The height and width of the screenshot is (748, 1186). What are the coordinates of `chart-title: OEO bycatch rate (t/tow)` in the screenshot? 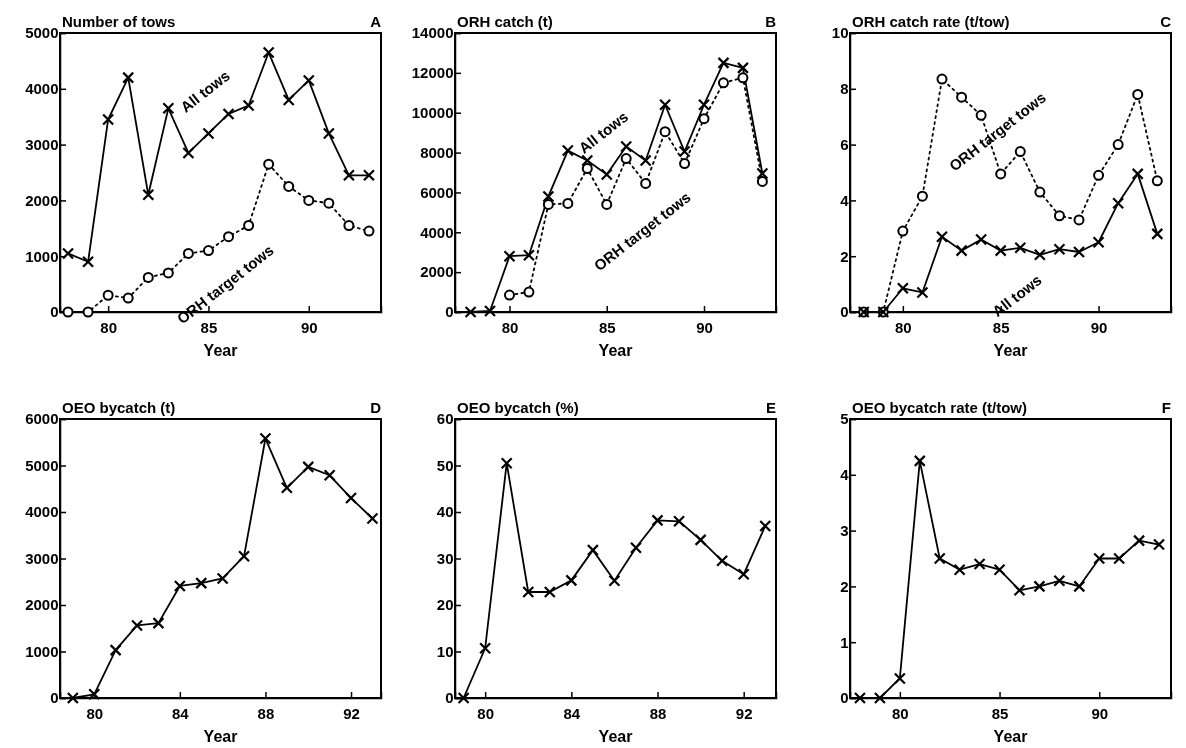 It's located at (940, 407).